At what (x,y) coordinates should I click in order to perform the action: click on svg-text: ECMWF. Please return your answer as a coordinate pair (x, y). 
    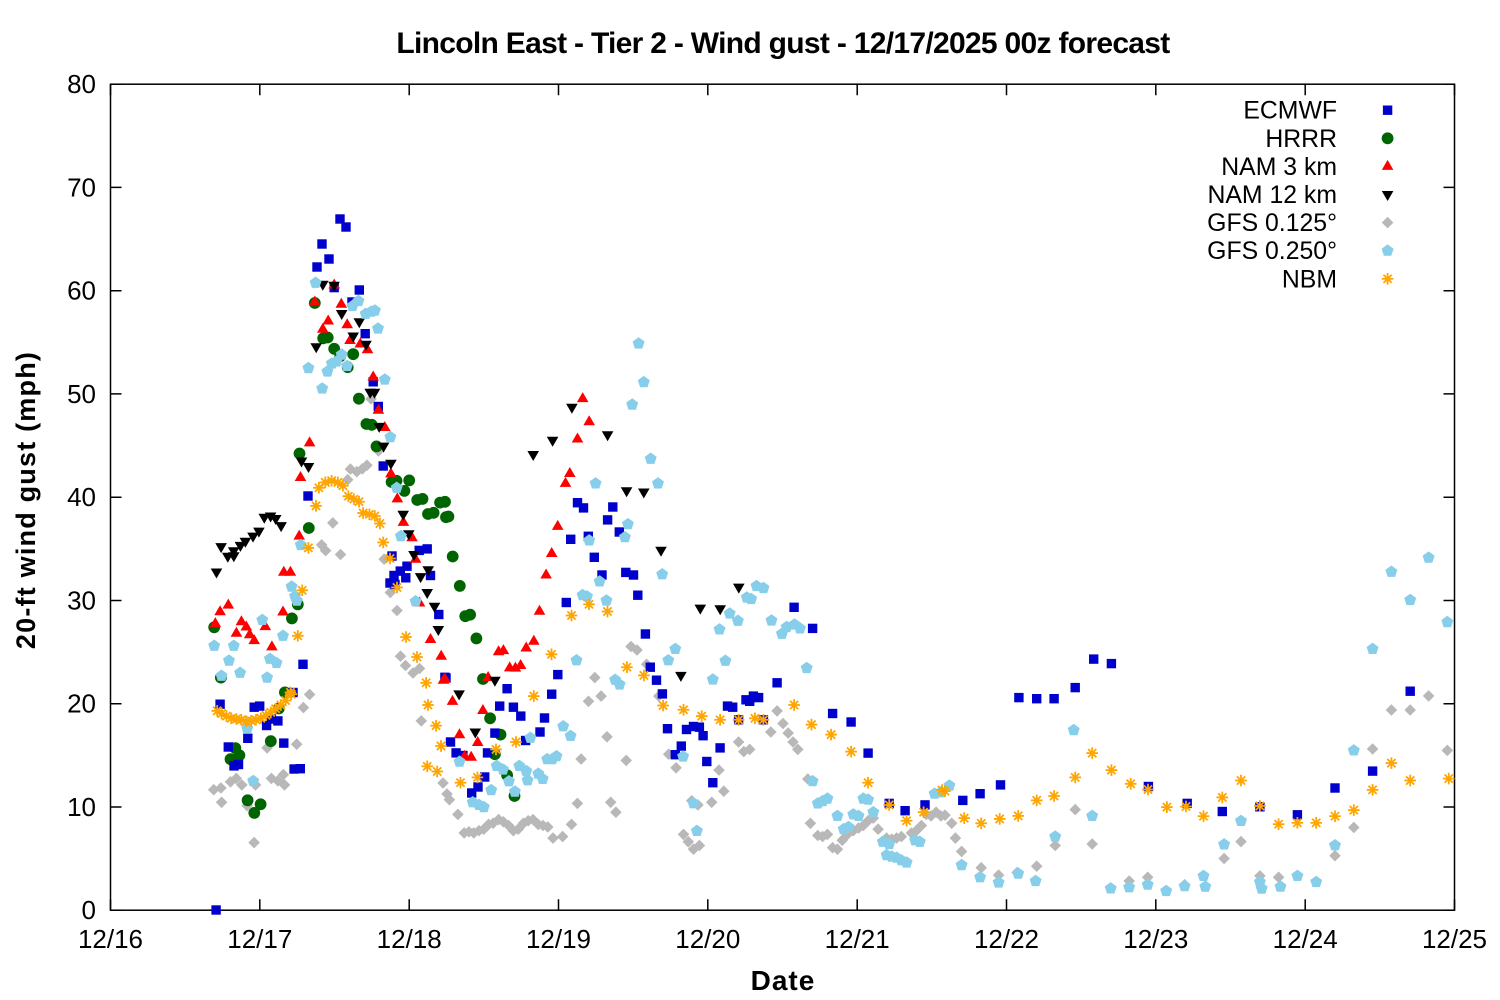
    Looking at the image, I should click on (1290, 111).